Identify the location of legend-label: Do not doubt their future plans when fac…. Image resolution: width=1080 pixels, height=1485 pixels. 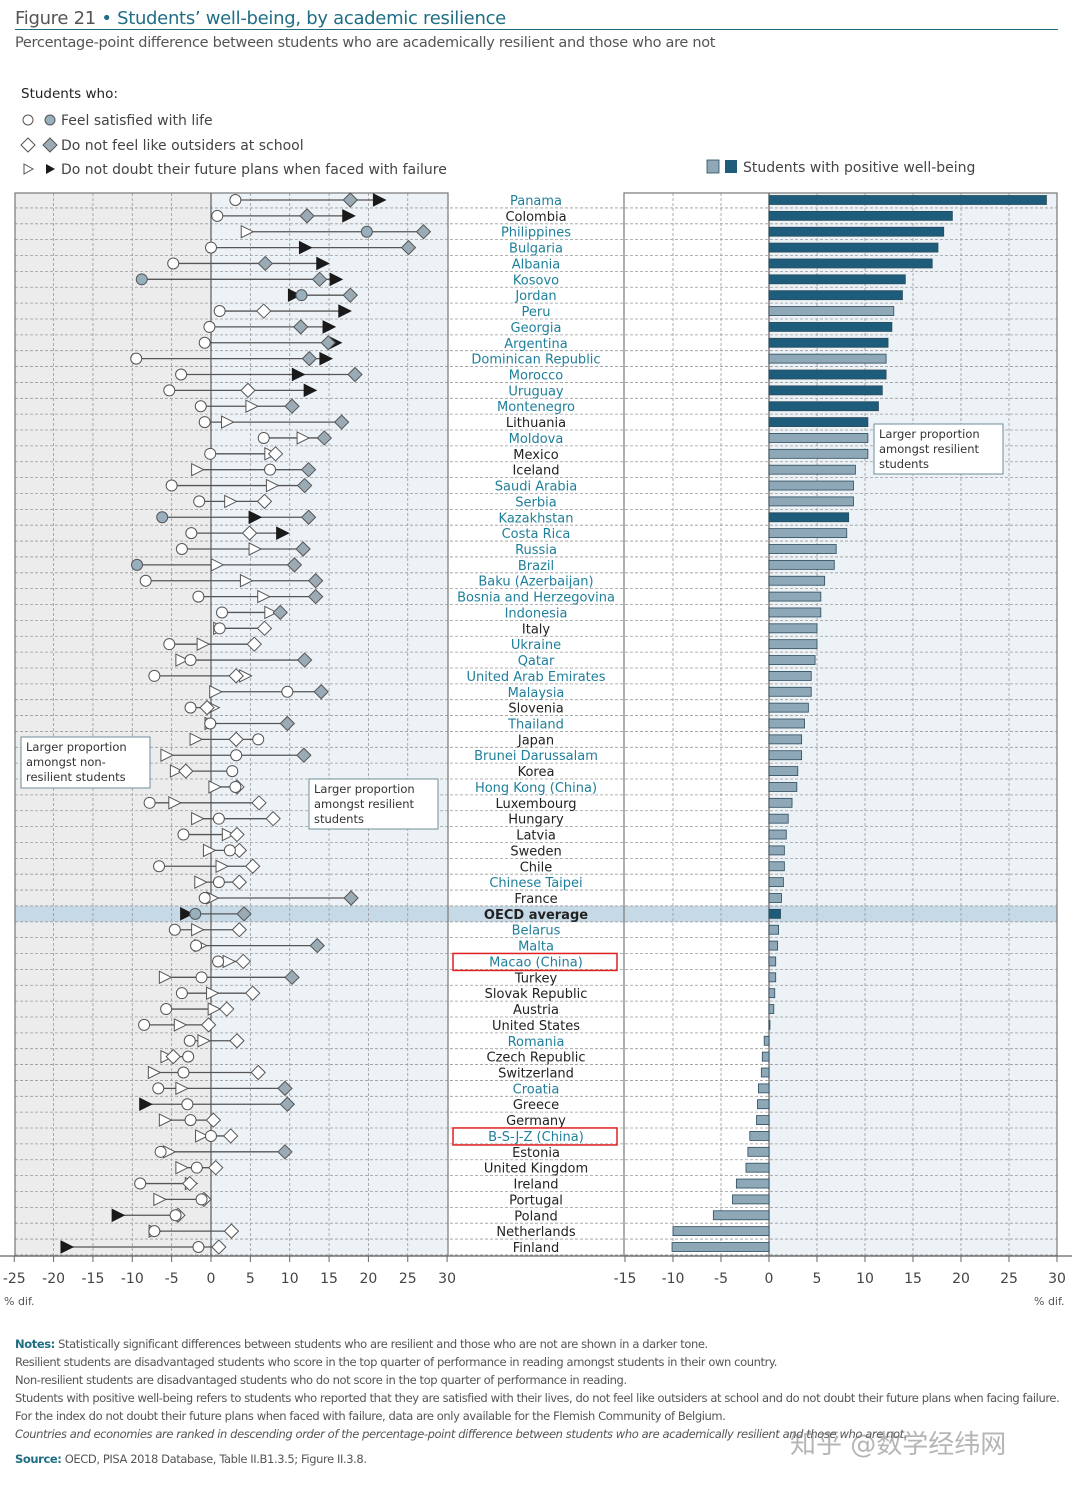
(254, 170).